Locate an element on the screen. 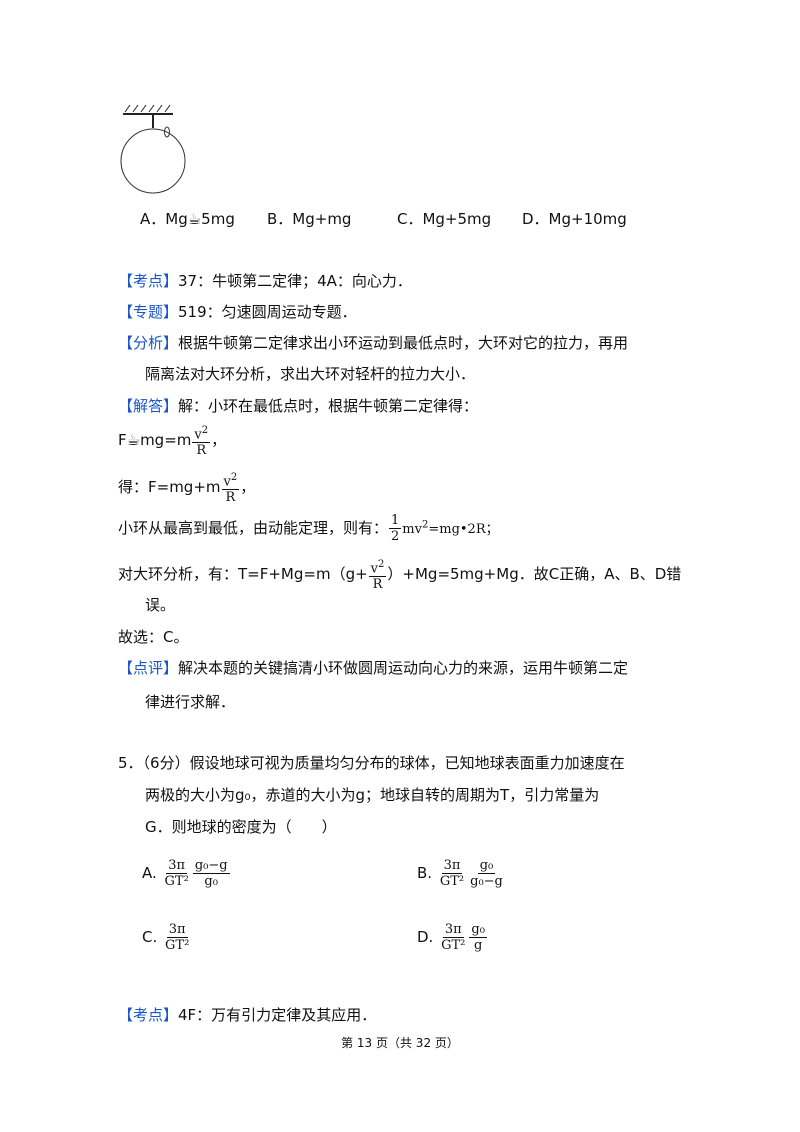 This screenshot has height=1132, width=800. fenxi-tag: 【分析】 is located at coordinates (148, 343).